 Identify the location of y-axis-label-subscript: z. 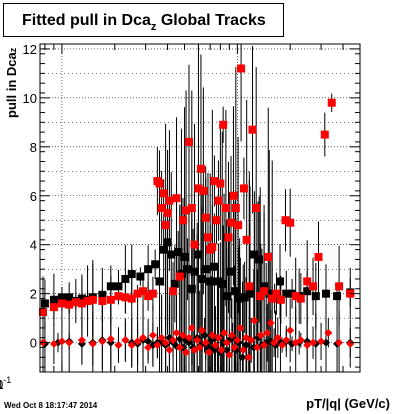
(13, 50).